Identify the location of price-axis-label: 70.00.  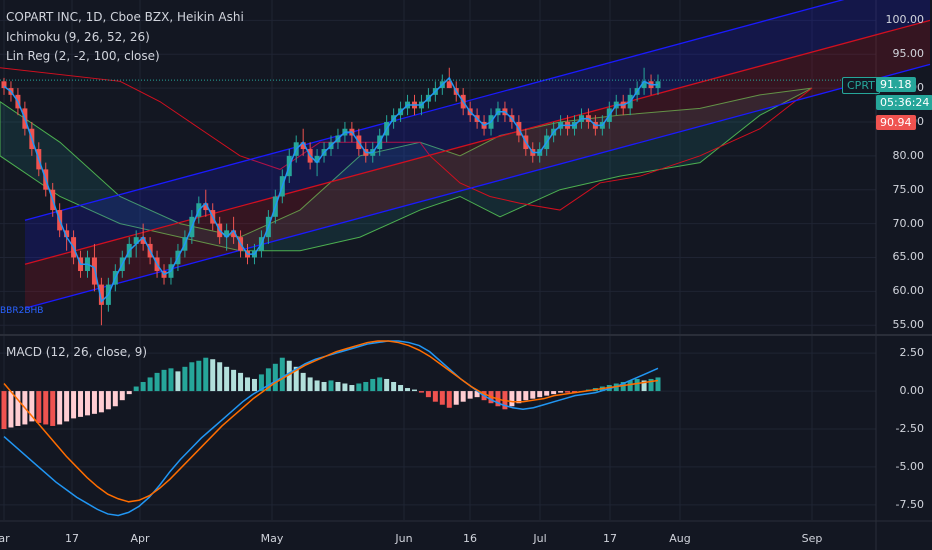
(908, 223).